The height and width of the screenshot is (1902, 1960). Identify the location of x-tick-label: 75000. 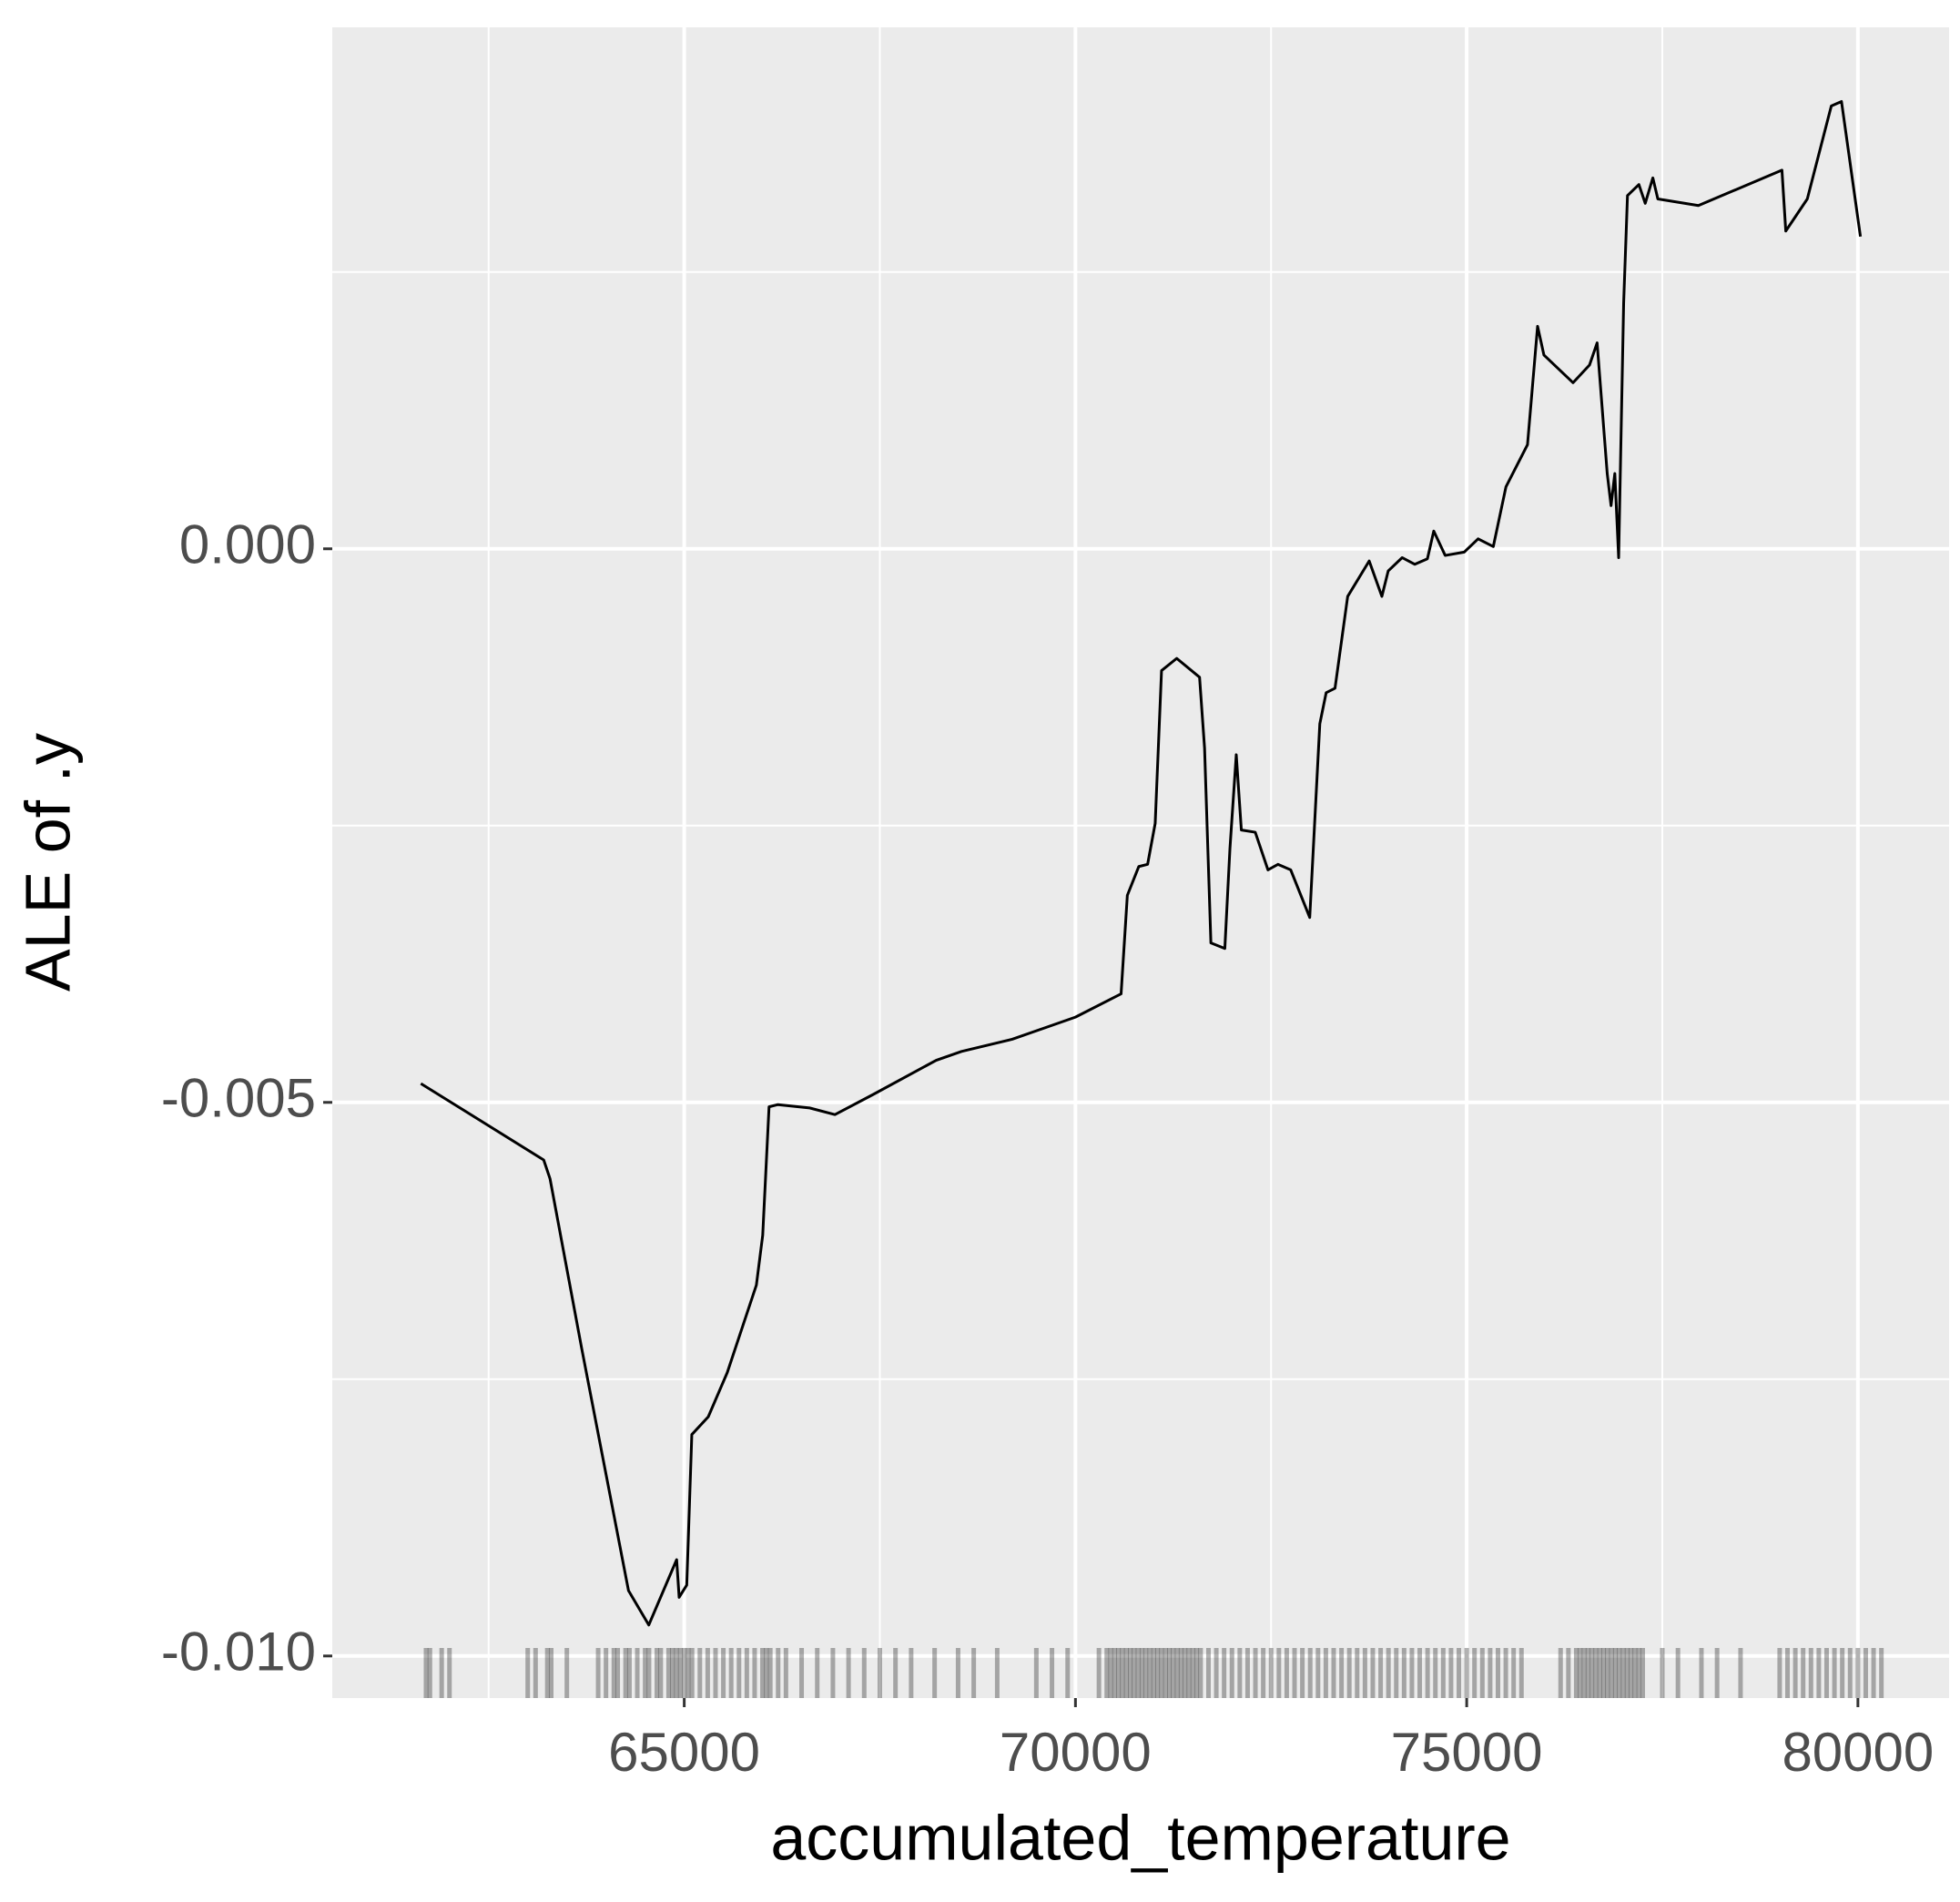
(1467, 1752).